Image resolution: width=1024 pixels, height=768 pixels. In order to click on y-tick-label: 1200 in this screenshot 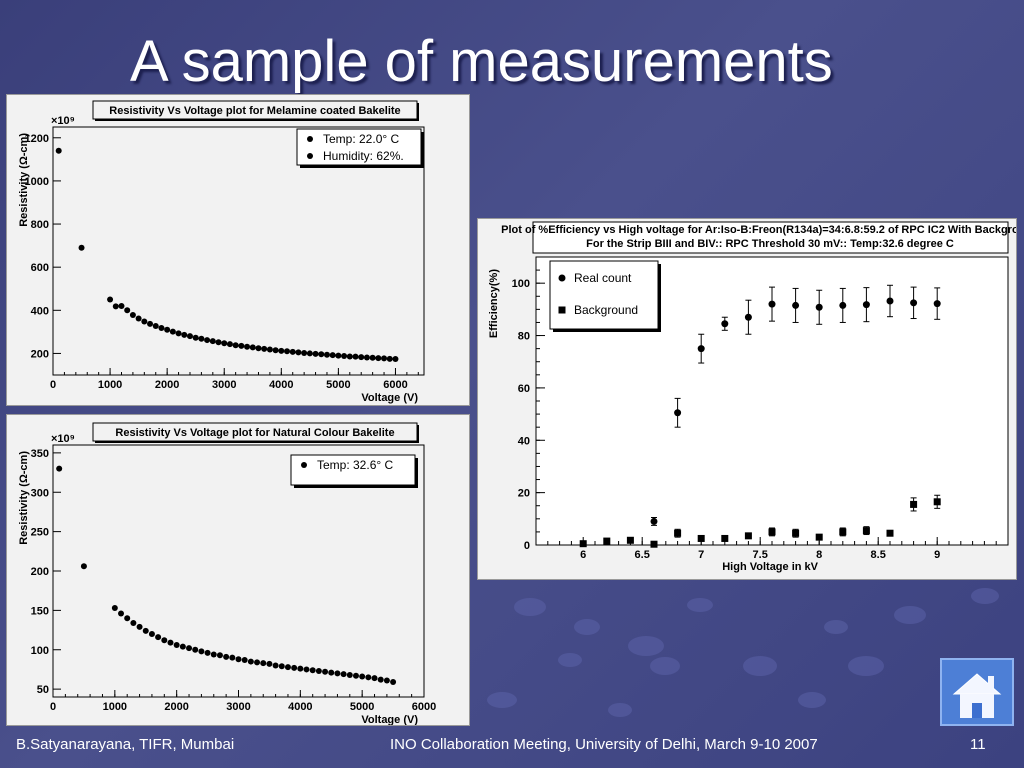, I will do `click(37, 139)`.